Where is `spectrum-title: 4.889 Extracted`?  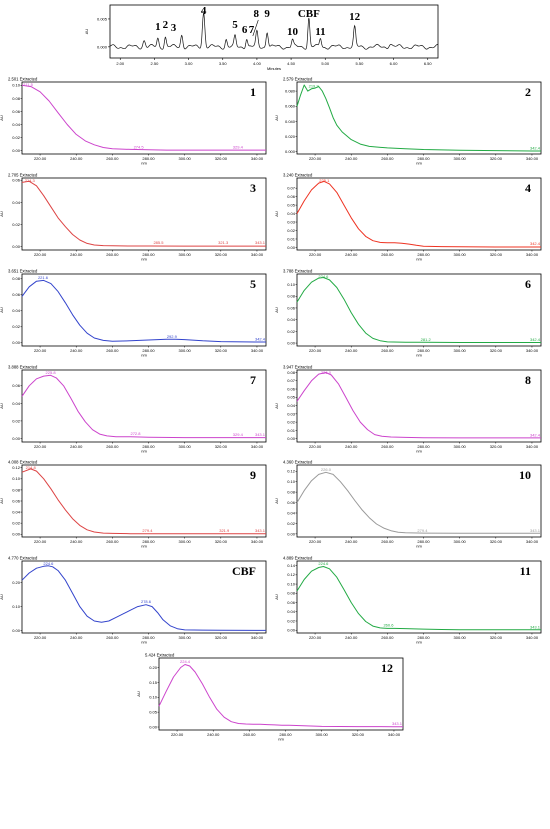 spectrum-title: 4.889 Extracted is located at coordinates (298, 558).